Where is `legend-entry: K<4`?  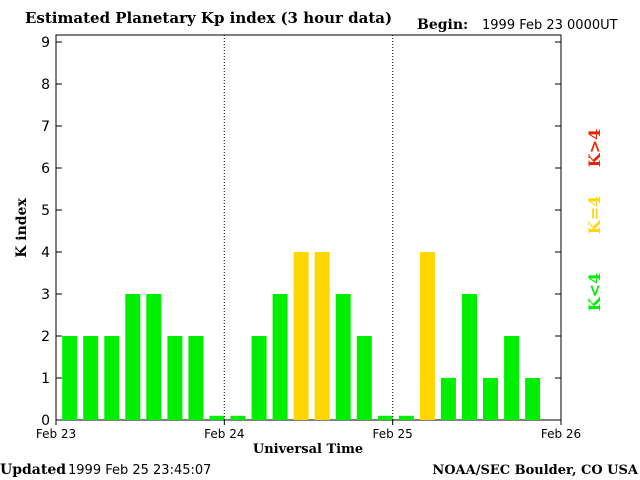
legend-entry: K<4 is located at coordinates (594, 292).